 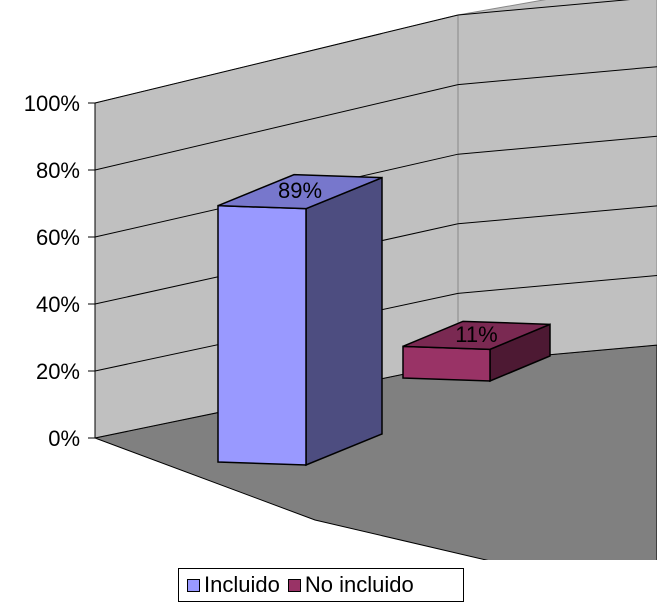 What do you see at coordinates (58, 304) in the screenshot?
I see `y-tick-label: 40%` at bounding box center [58, 304].